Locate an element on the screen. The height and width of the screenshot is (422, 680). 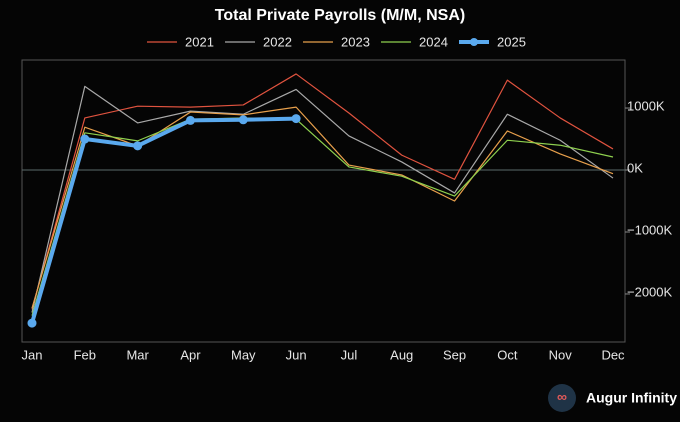
x-tick-label: Aug is located at coordinates (401, 354).